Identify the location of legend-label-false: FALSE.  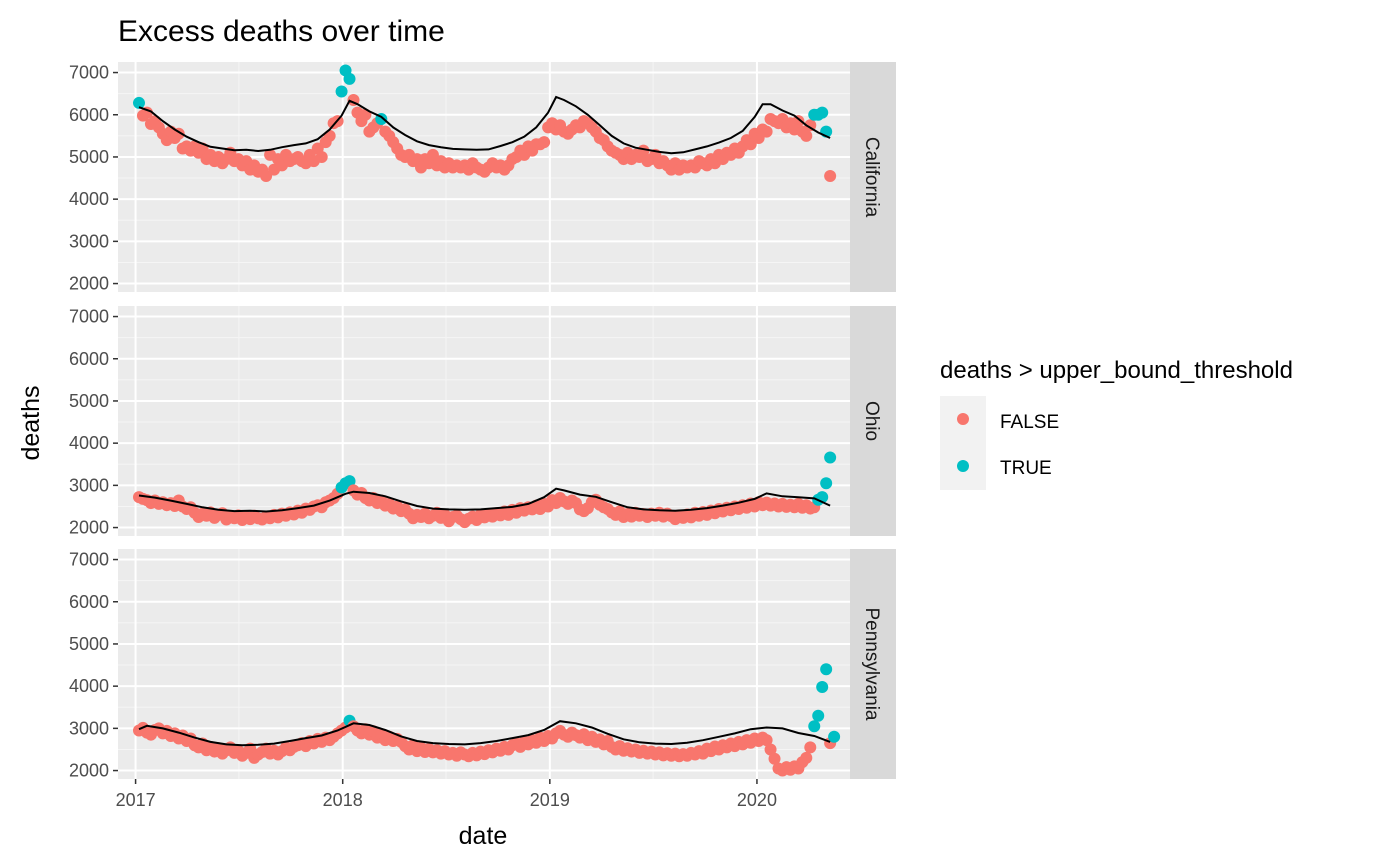
(1029, 422).